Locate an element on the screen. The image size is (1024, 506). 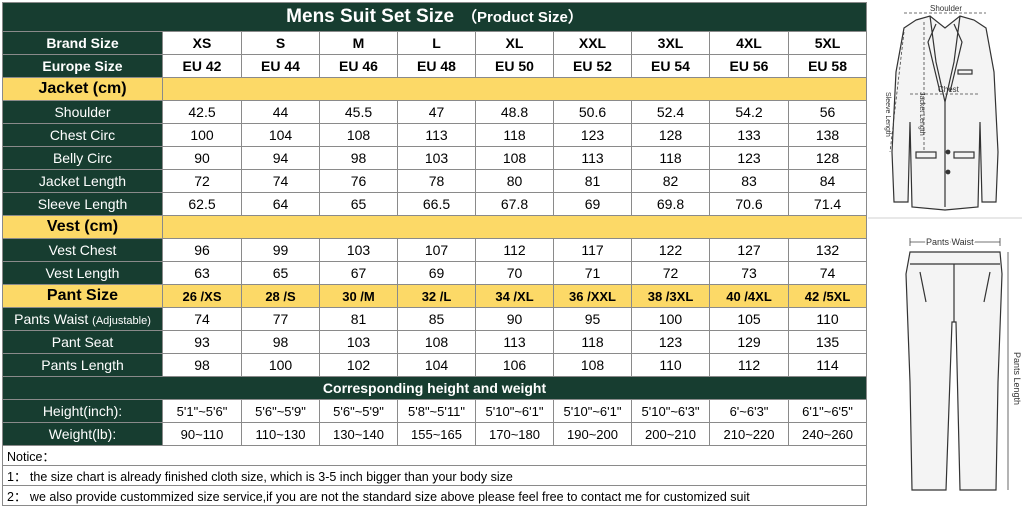
pant-section-label: Pant Size is located at coordinates (82, 296).